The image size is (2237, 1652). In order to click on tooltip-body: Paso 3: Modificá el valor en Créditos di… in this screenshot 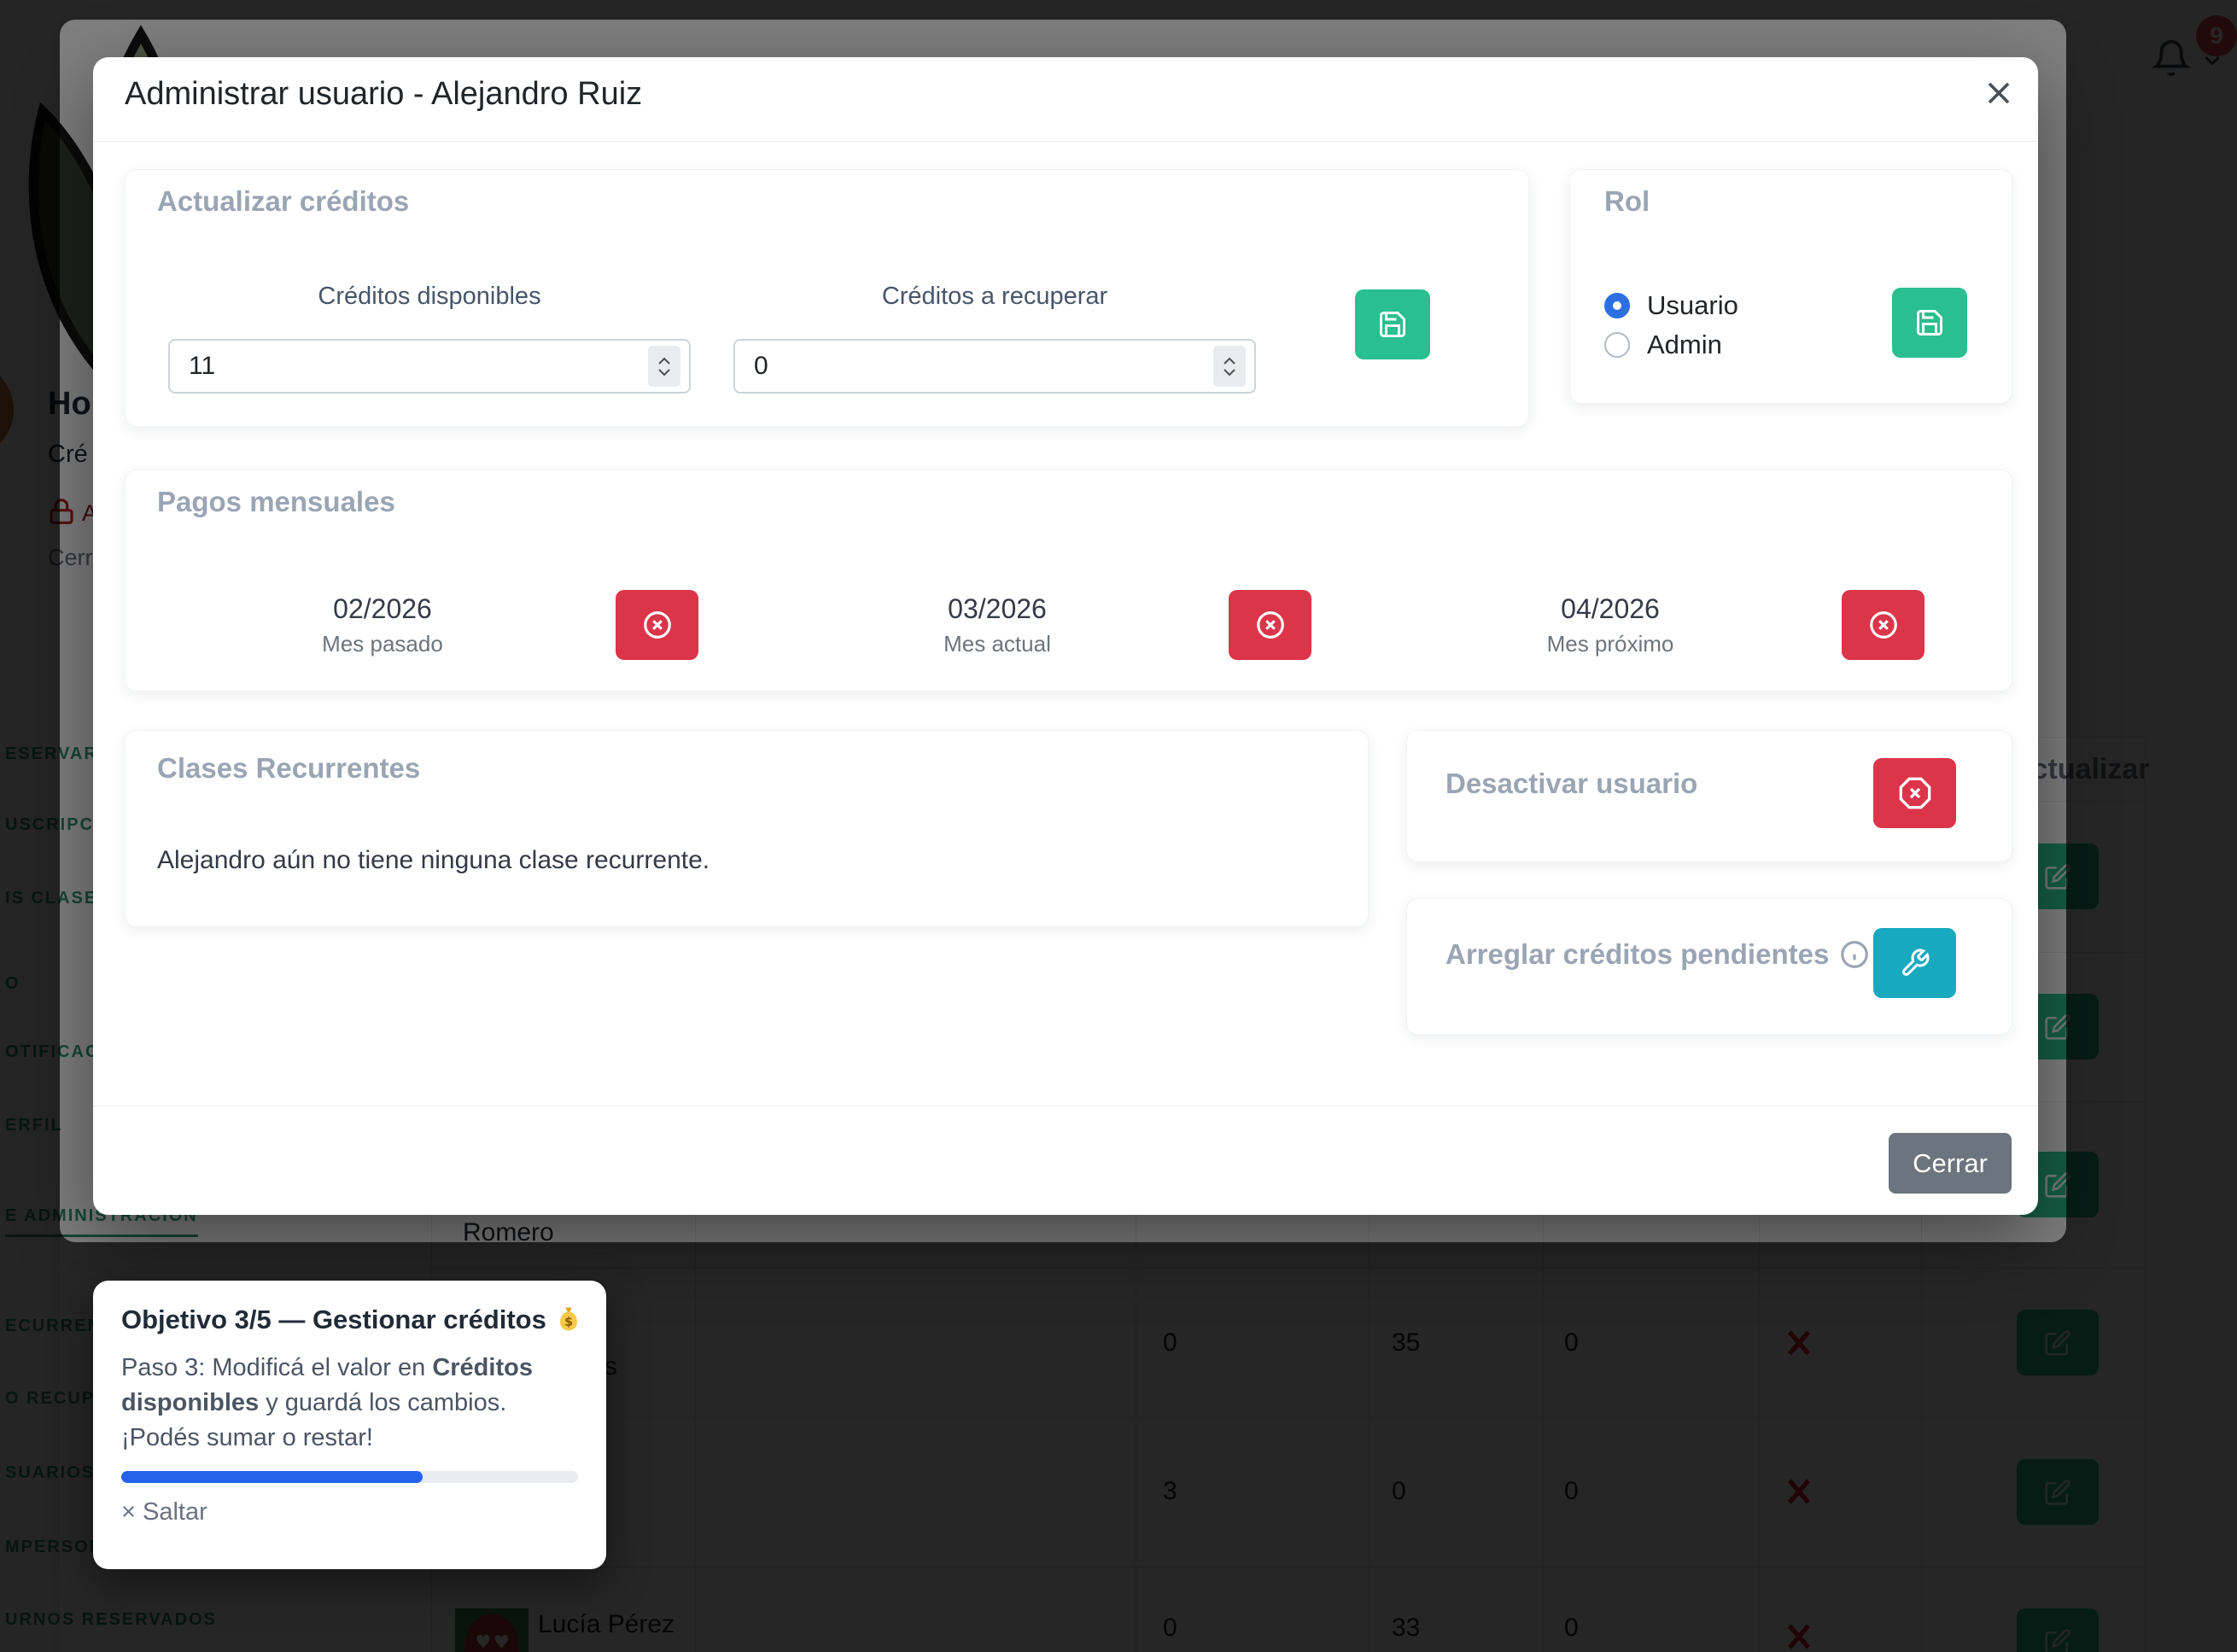, I will do `click(351, 1403)`.